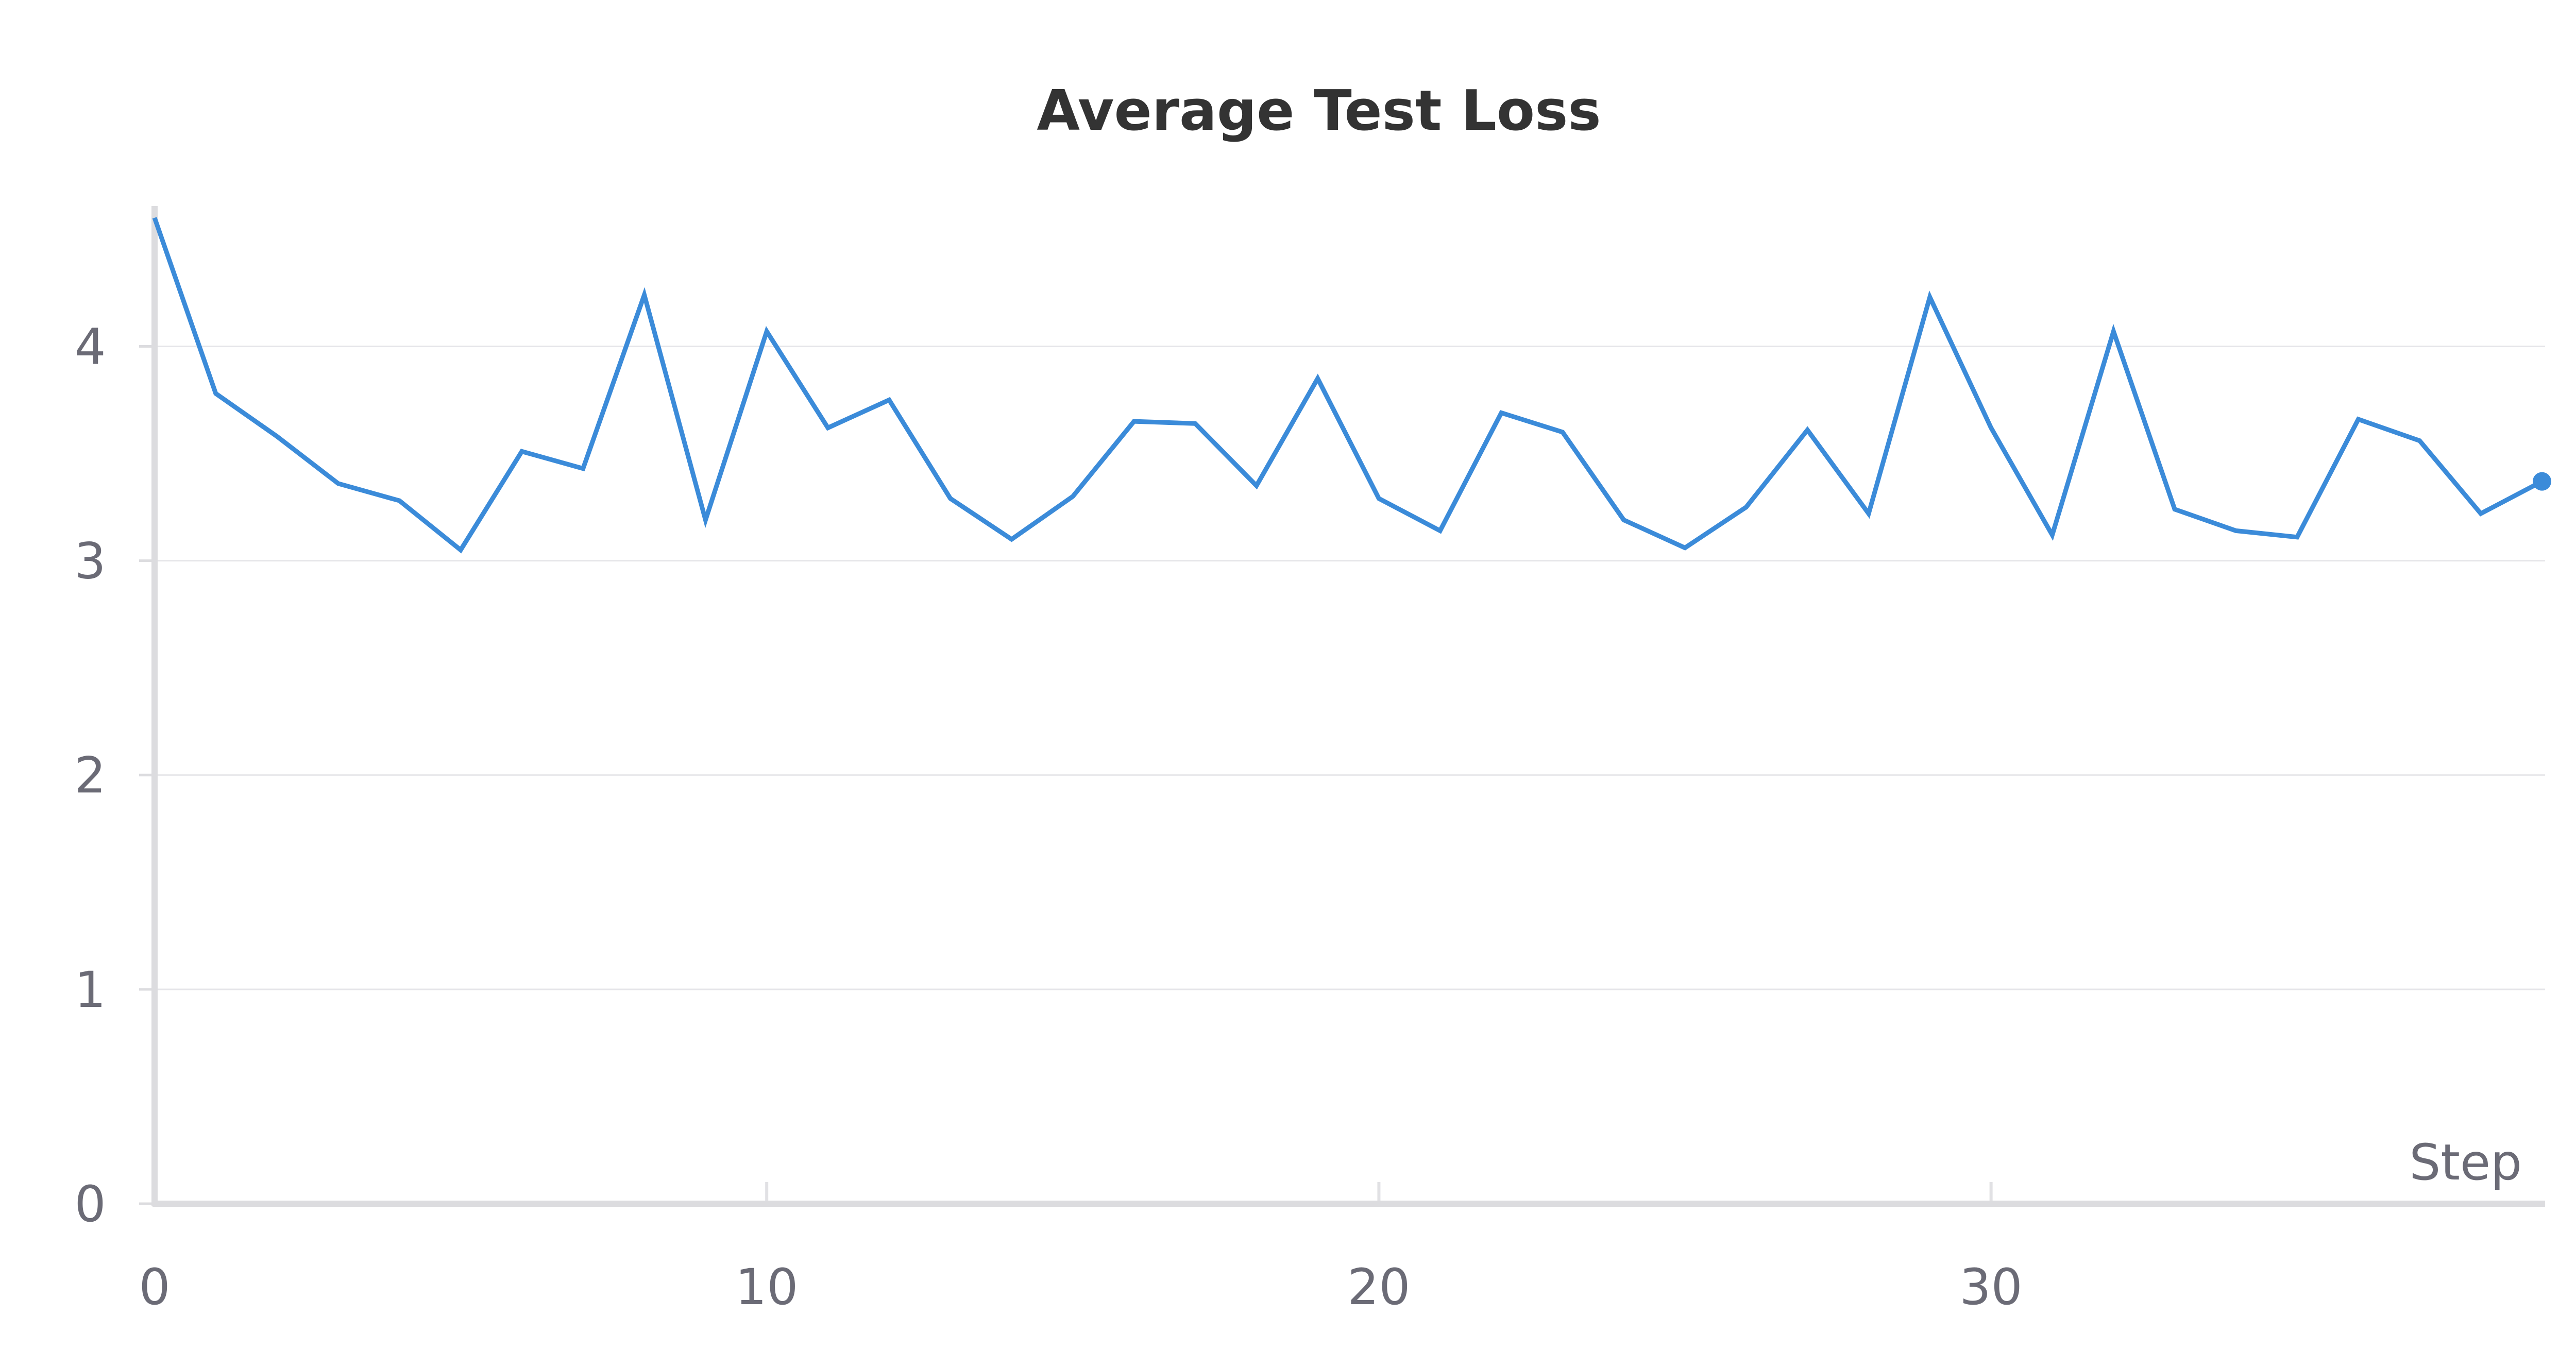 The height and width of the screenshot is (1368, 2576). What do you see at coordinates (2465, 1162) in the screenshot?
I see `x-axis-label: Step` at bounding box center [2465, 1162].